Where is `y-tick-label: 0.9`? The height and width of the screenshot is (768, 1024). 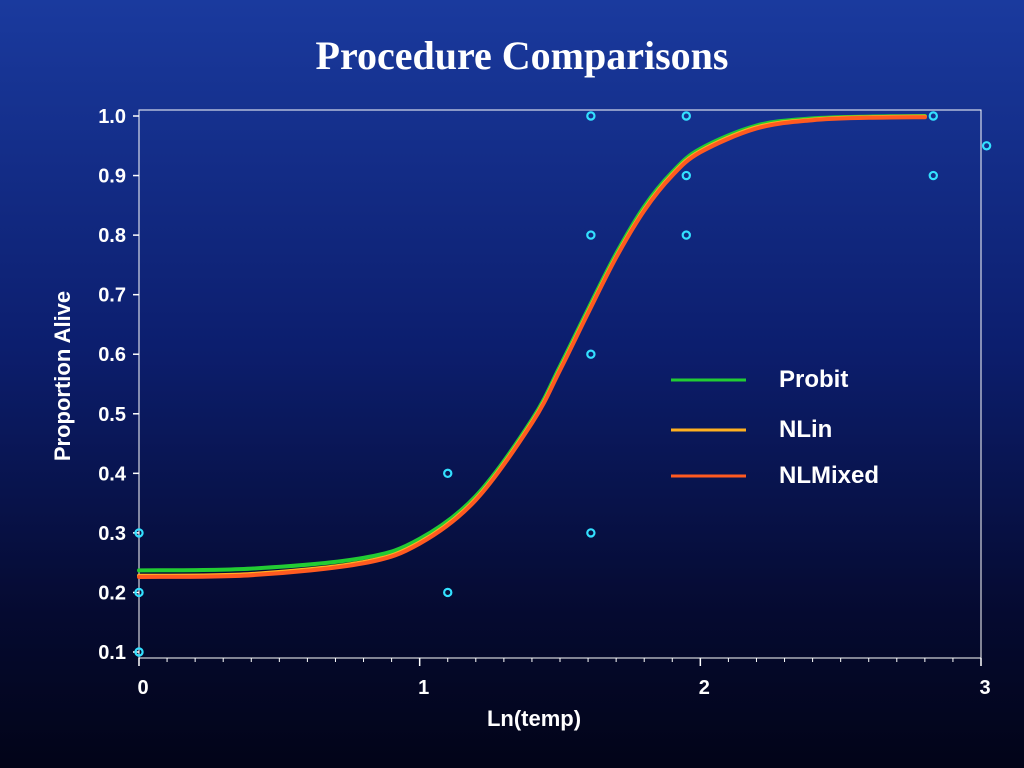 y-tick-label: 0.9 is located at coordinates (112, 177).